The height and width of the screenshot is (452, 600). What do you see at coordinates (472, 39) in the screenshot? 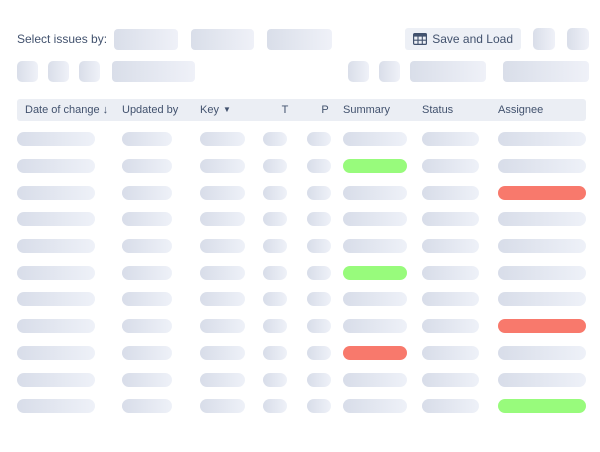
I see `save-and-load-label: Save and Load` at bounding box center [472, 39].